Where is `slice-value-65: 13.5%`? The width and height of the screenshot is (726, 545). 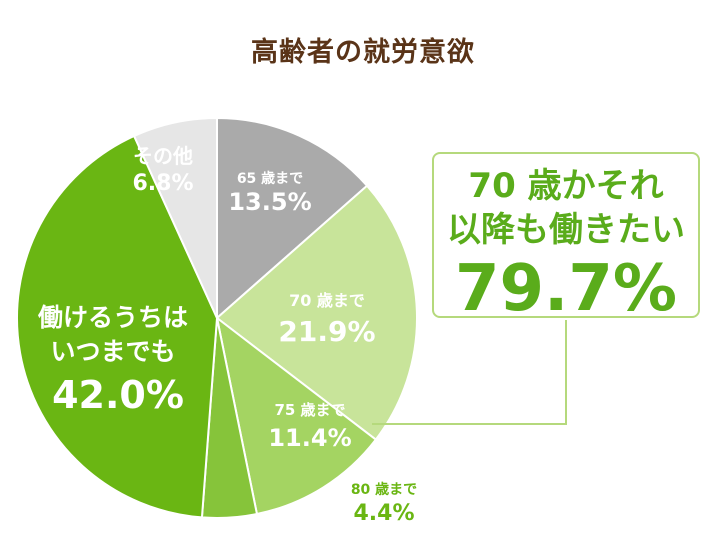 slice-value-65: 13.5% is located at coordinates (269, 202).